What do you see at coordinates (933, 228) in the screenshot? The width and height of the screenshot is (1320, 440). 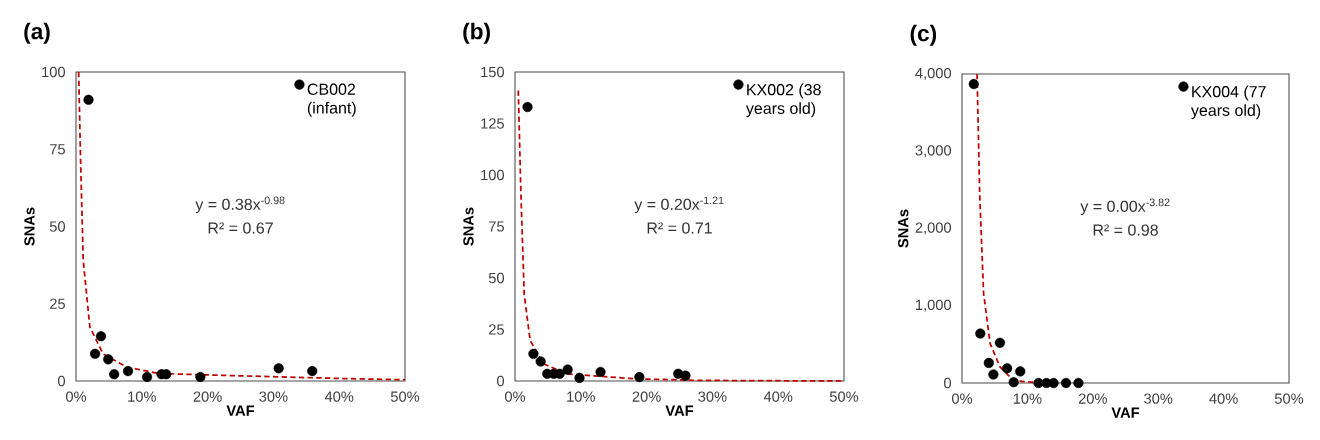 I see `y-tick-label: 2,000` at bounding box center [933, 228].